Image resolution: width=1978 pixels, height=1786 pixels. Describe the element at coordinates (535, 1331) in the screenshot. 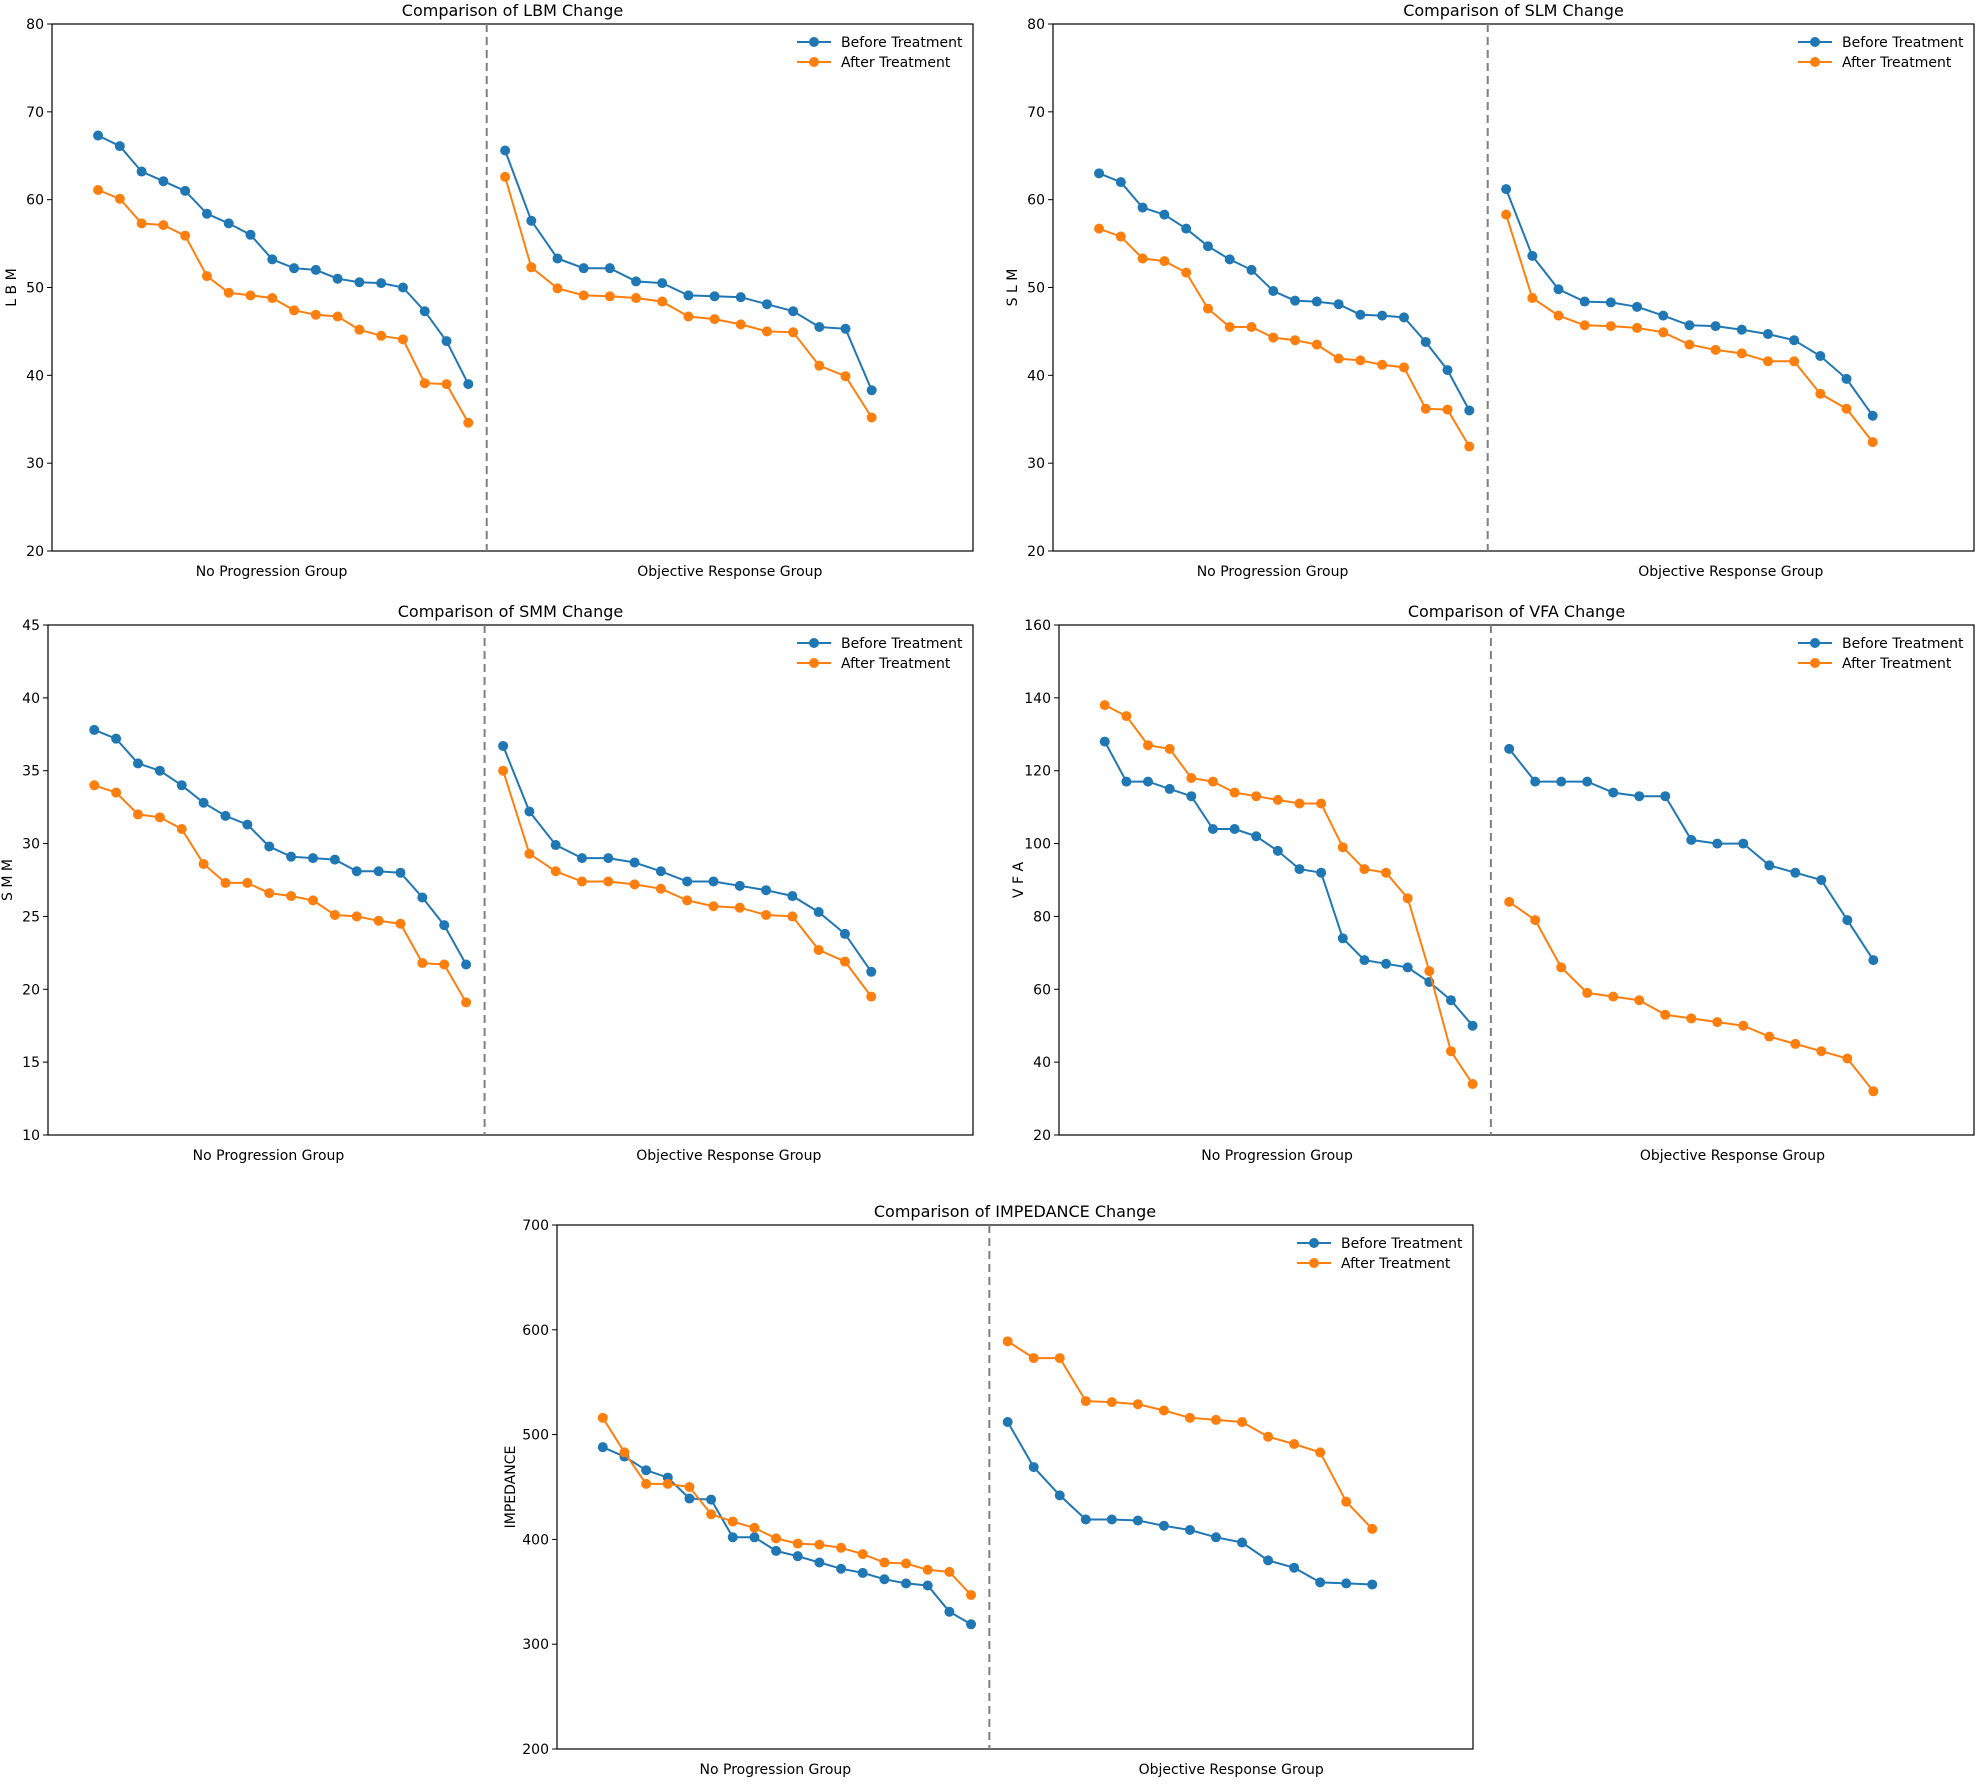

I see `y-tick-label: 600` at that location.